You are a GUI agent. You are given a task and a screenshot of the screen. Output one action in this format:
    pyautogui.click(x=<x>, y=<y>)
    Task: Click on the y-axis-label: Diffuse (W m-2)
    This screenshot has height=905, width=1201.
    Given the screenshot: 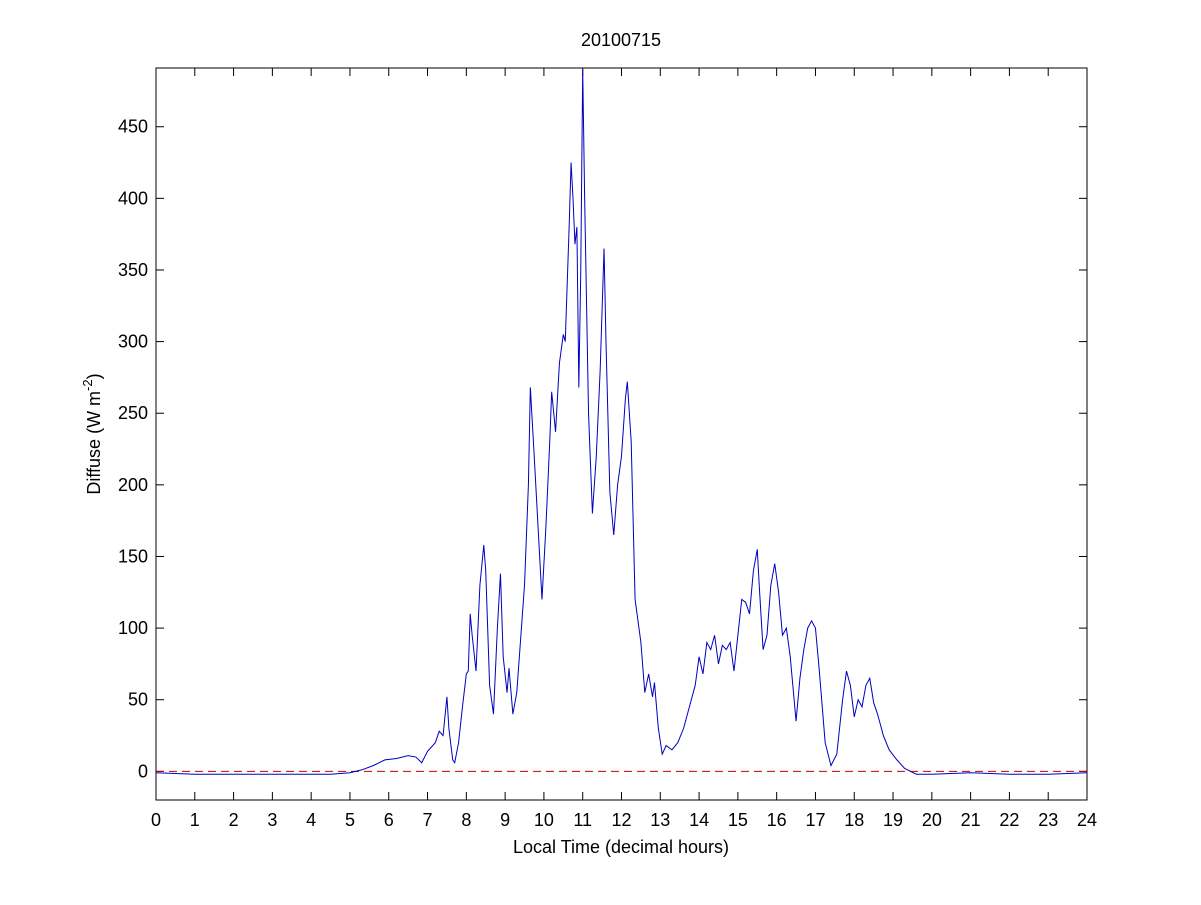 What is the action you would take?
    pyautogui.click(x=92, y=433)
    